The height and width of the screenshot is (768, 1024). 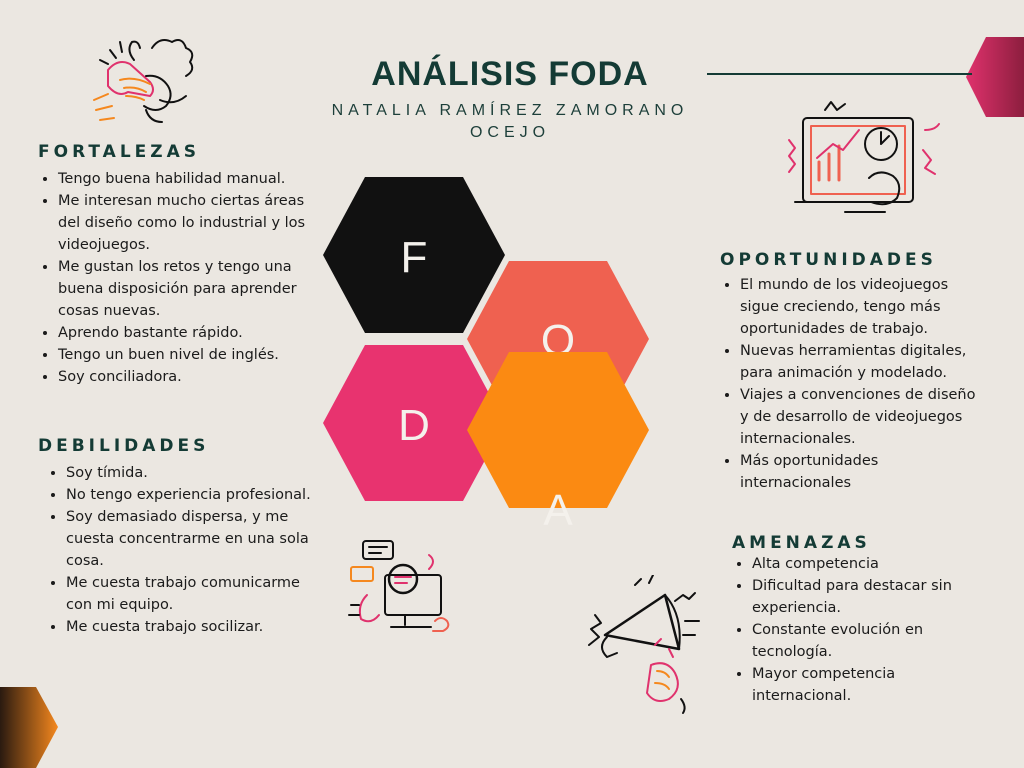 What do you see at coordinates (183, 377) in the screenshot?
I see `list-item: Soy conciliadora.` at bounding box center [183, 377].